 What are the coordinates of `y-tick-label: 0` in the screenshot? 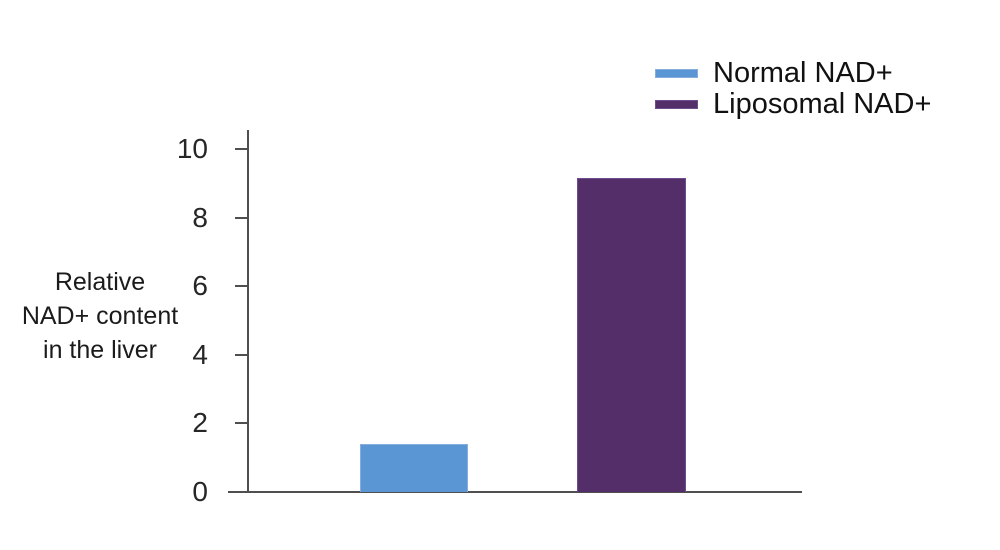 It's located at (200, 491).